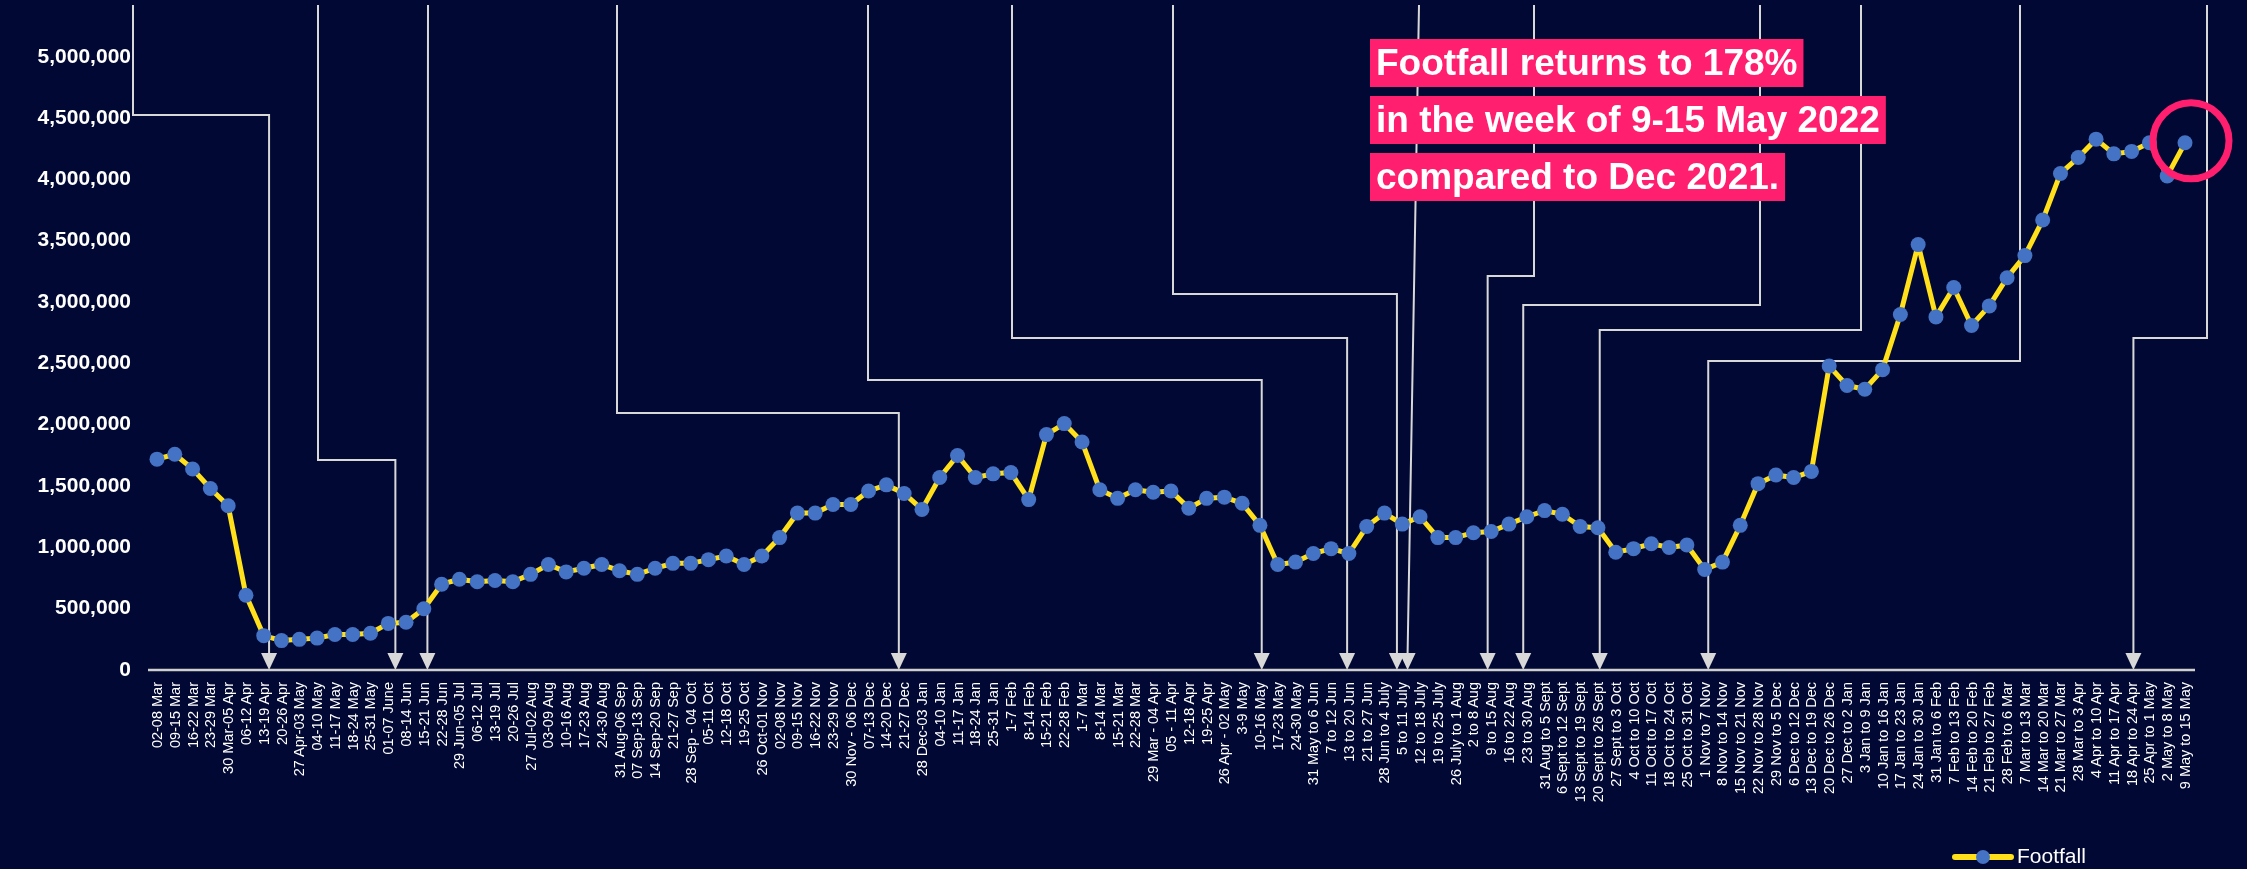 The width and height of the screenshot is (2247, 869). I want to click on y-tick-label: 3,500,000, so click(84, 239).